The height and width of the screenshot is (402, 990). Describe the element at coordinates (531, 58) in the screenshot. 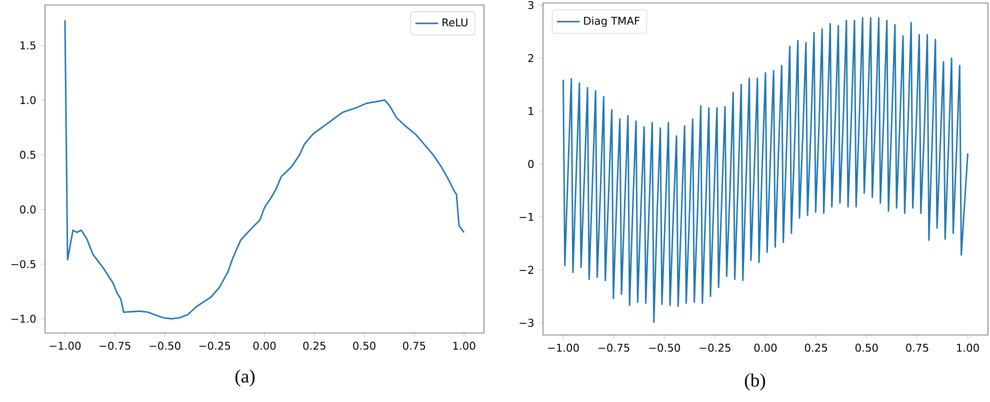

I see `y-tick-label: 2` at that location.